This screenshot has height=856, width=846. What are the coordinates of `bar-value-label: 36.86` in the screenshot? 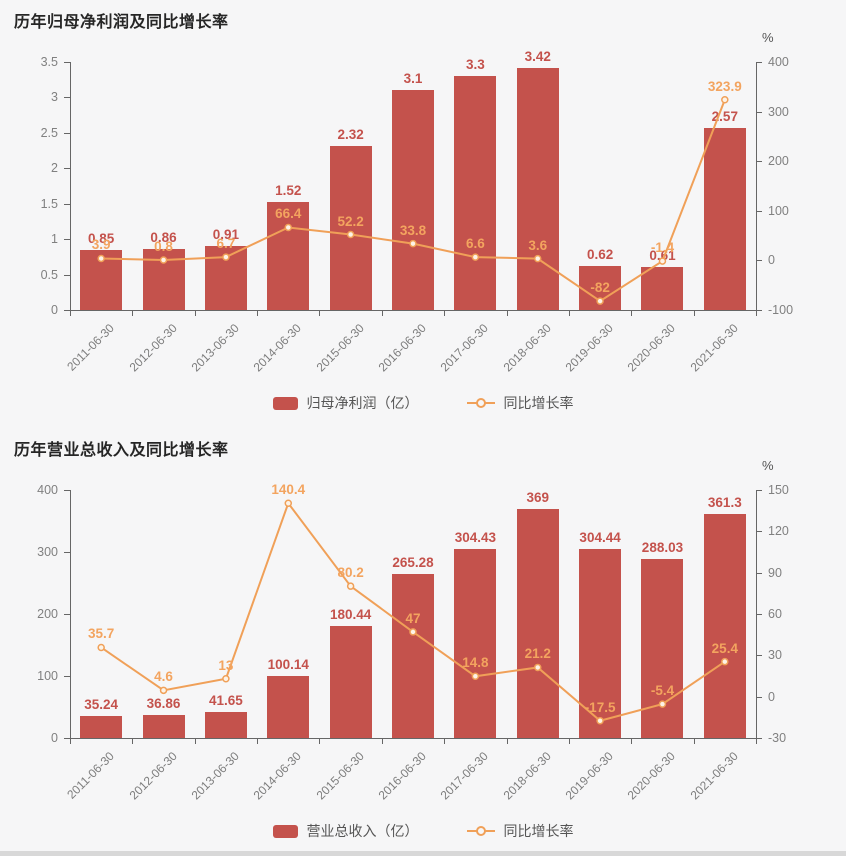 It's located at (163, 704).